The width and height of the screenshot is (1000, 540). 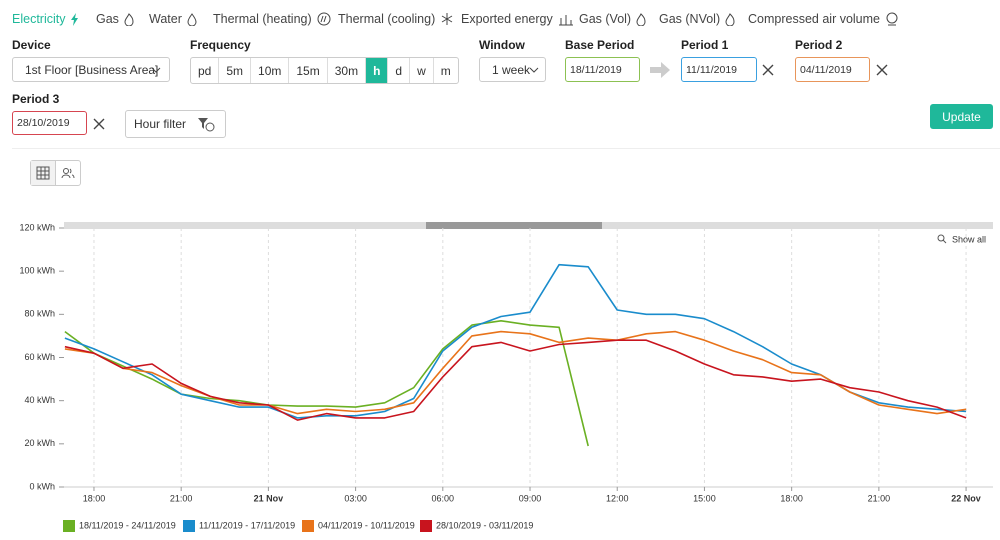 I want to click on navigator-handle, so click(x=514, y=225).